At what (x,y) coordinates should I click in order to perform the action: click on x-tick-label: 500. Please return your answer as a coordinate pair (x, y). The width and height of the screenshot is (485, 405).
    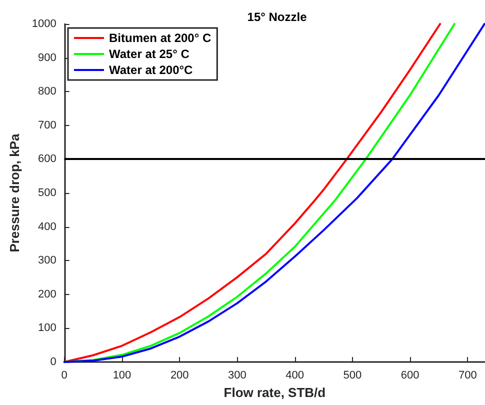
    Looking at the image, I should click on (352, 376).